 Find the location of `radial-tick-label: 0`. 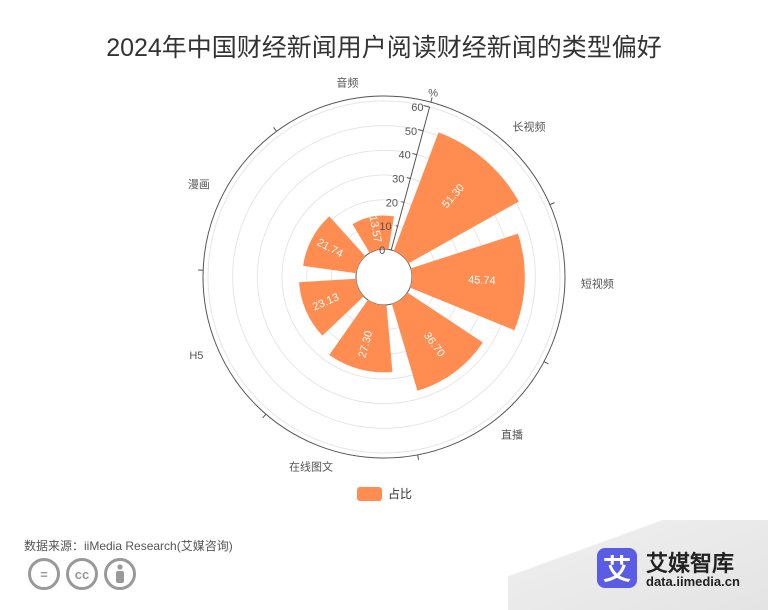

radial-tick-label: 0 is located at coordinates (382, 251).